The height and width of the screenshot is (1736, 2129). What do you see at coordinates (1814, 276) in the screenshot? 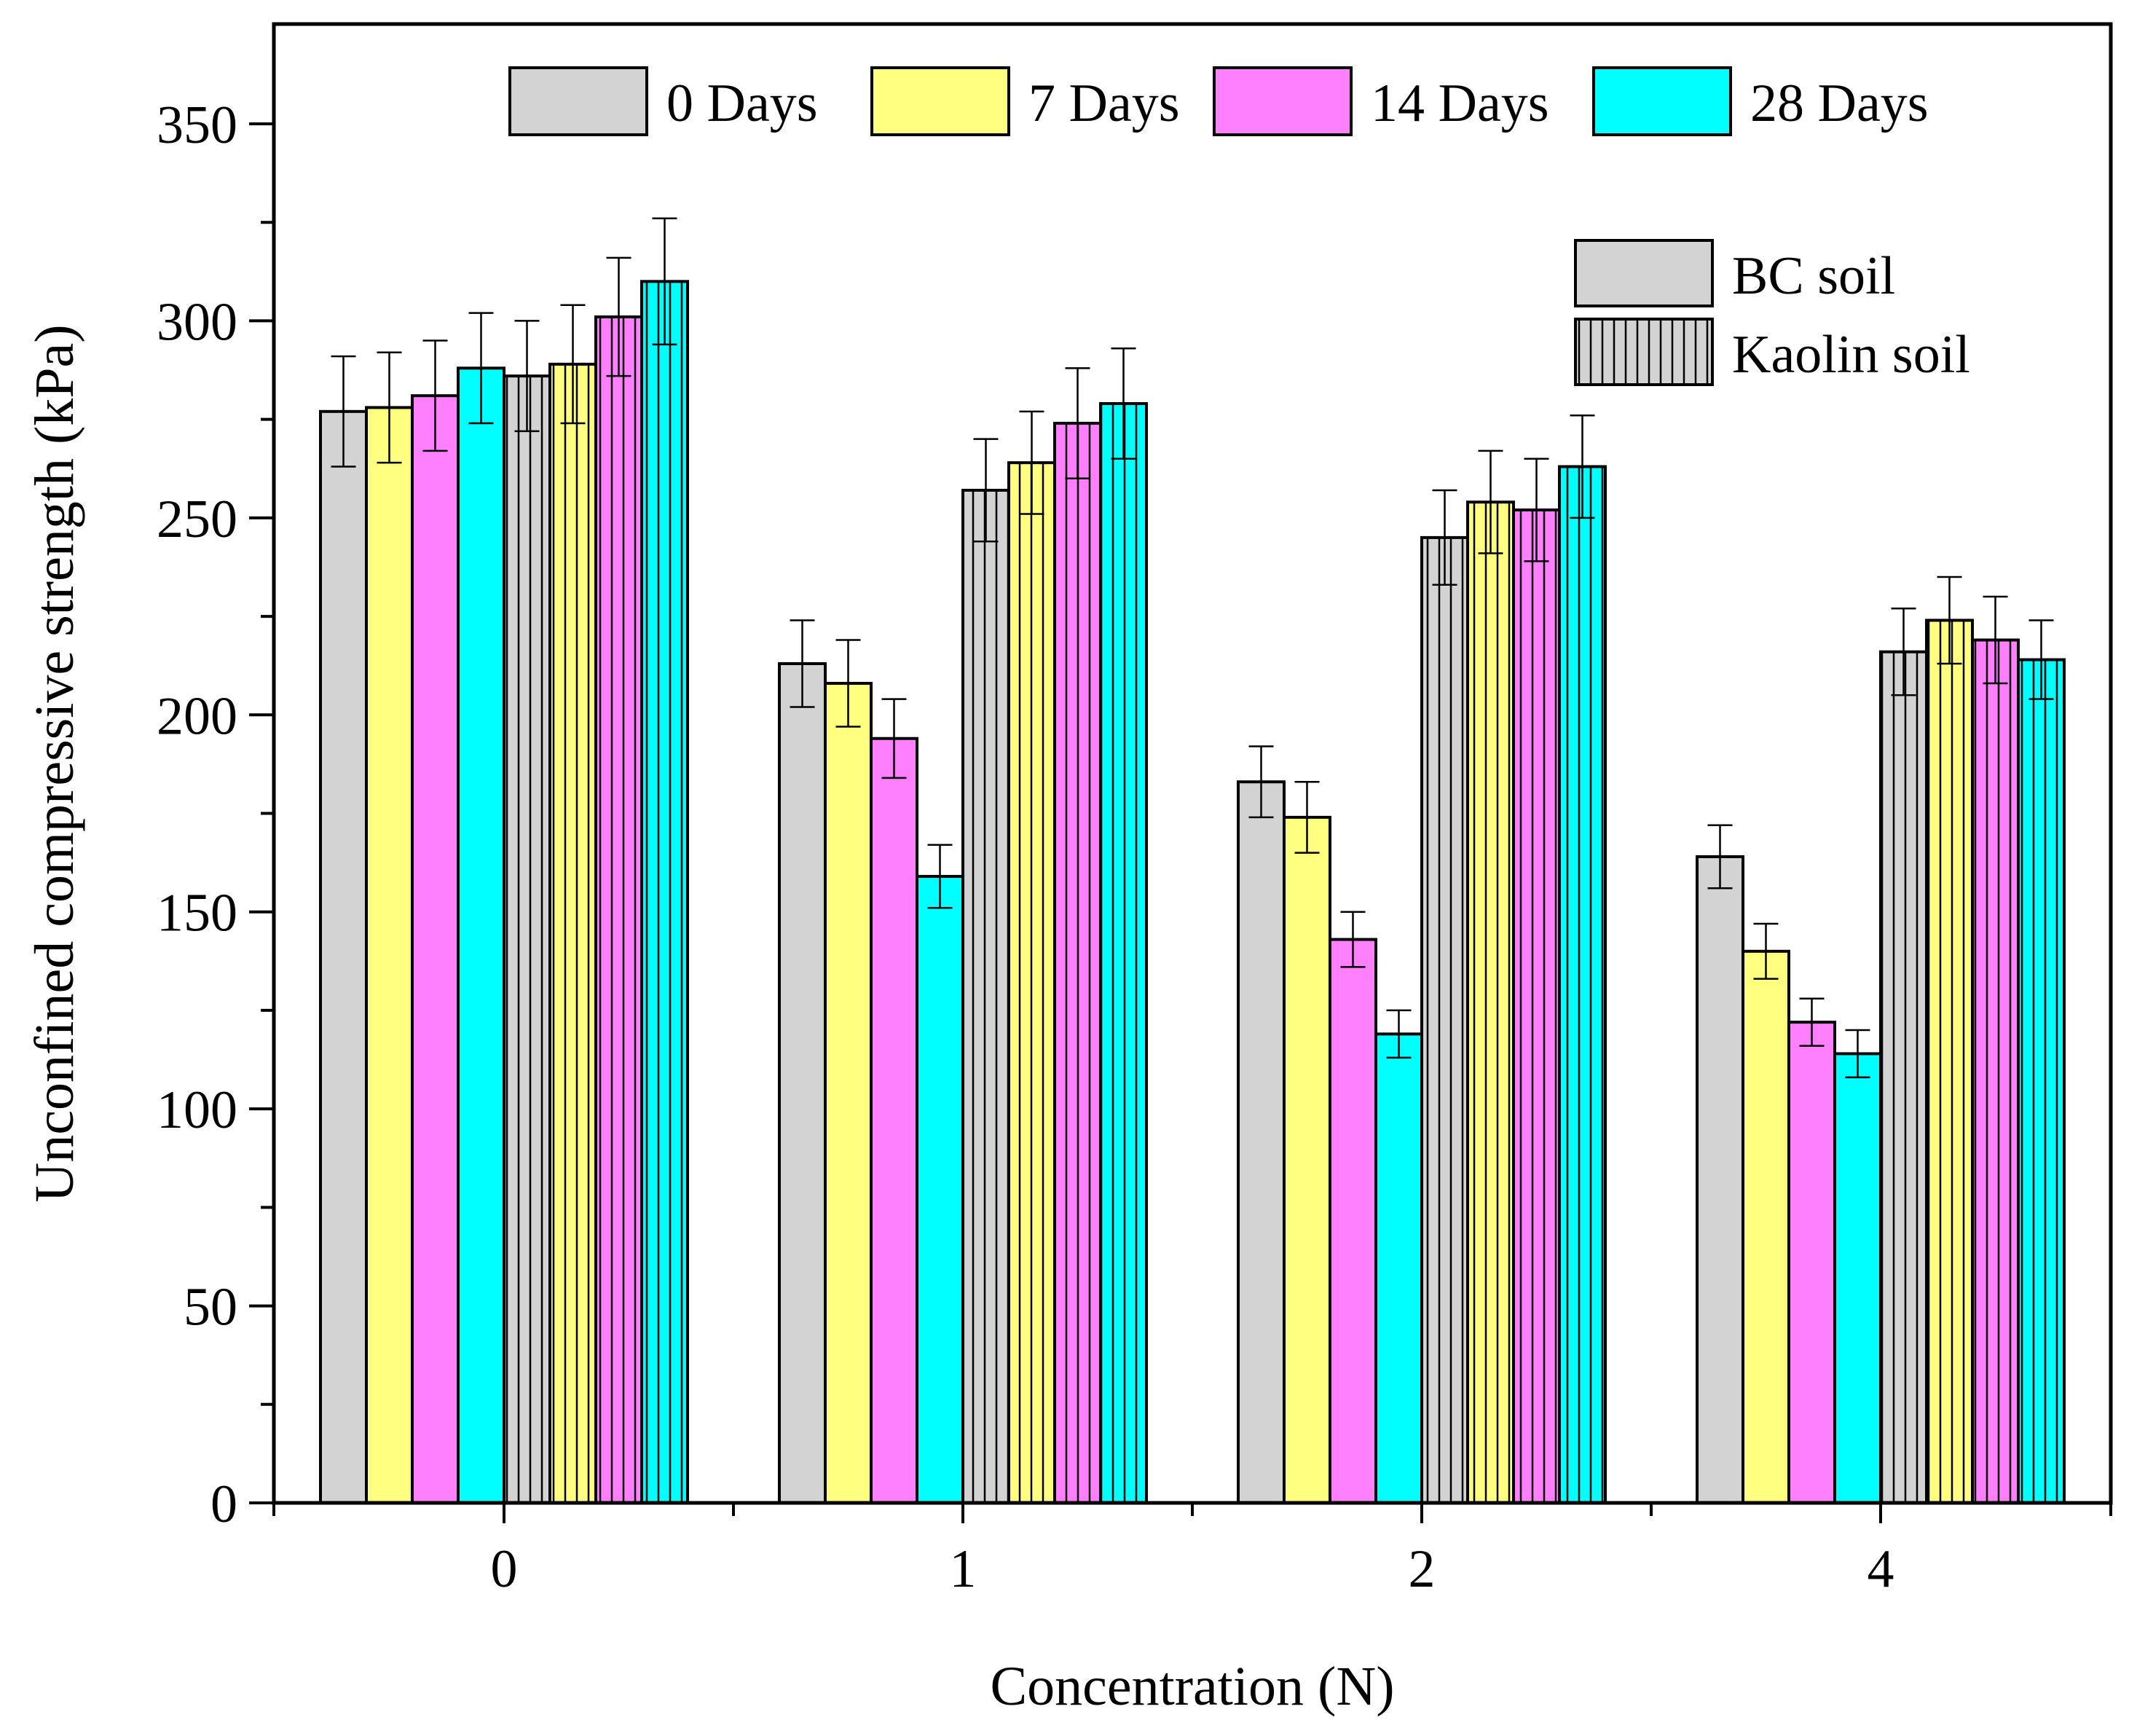
I see `legend-label: BC soil` at bounding box center [1814, 276].